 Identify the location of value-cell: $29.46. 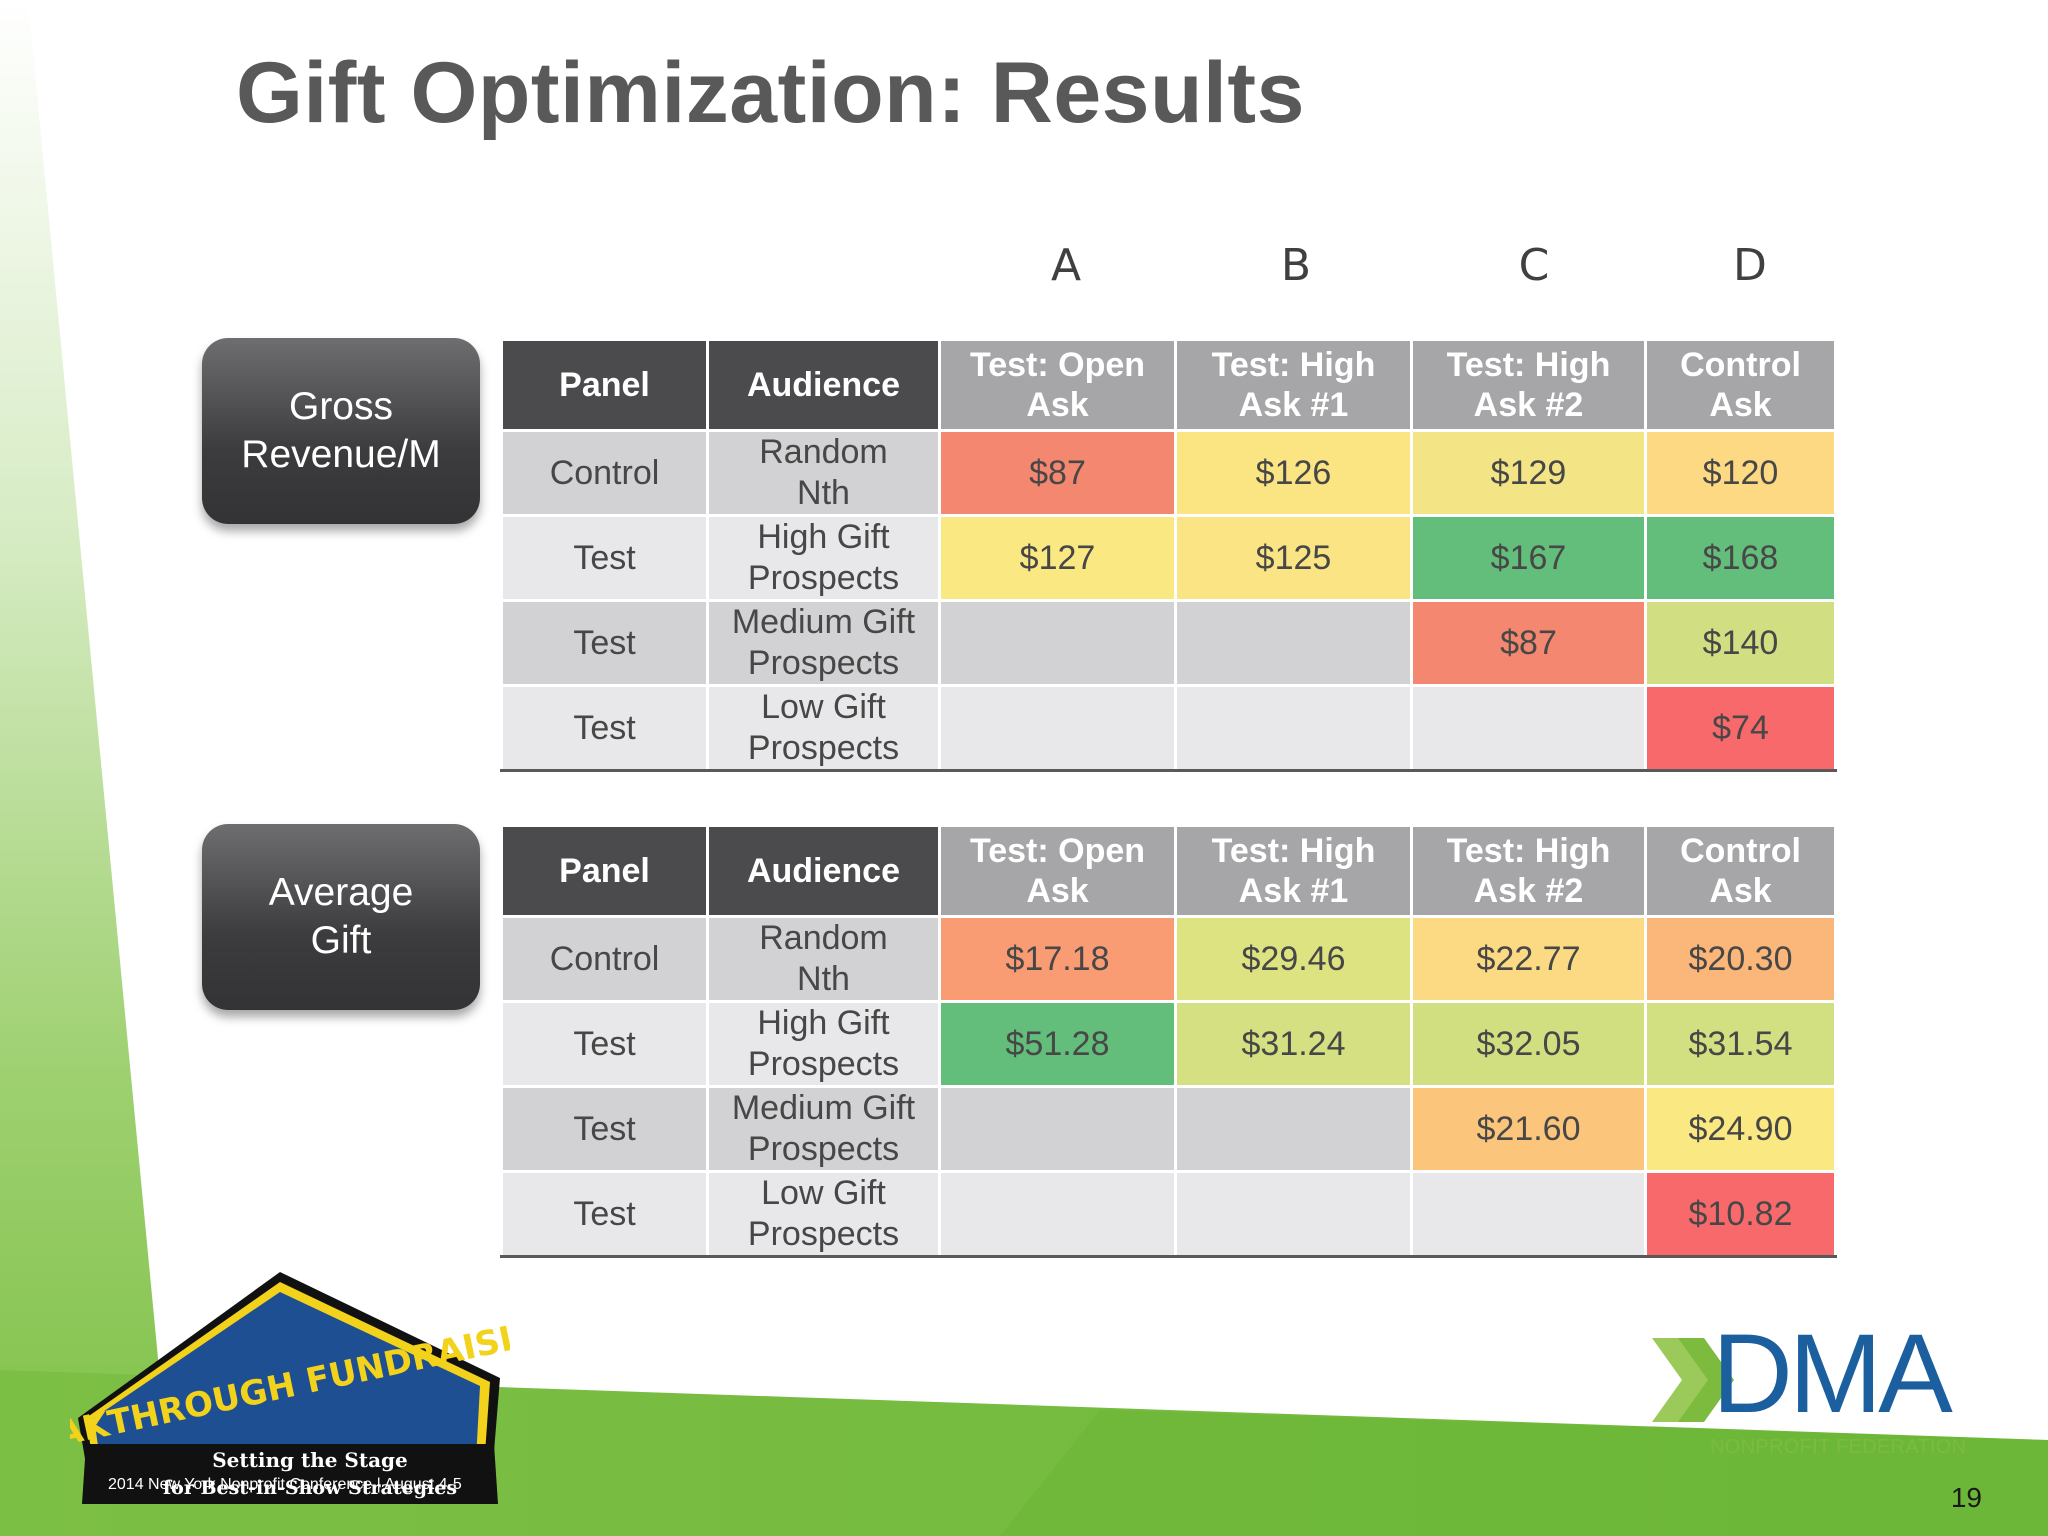
(1293, 959).